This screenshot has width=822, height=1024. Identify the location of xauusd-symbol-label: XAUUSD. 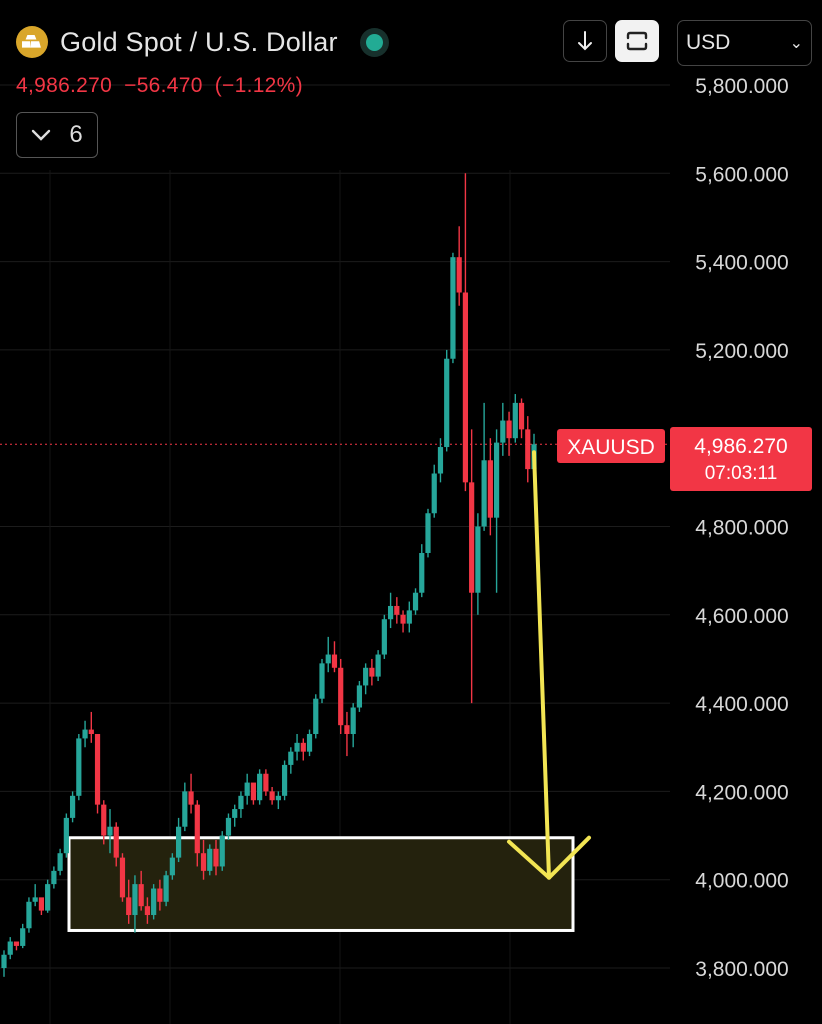
(611, 446).